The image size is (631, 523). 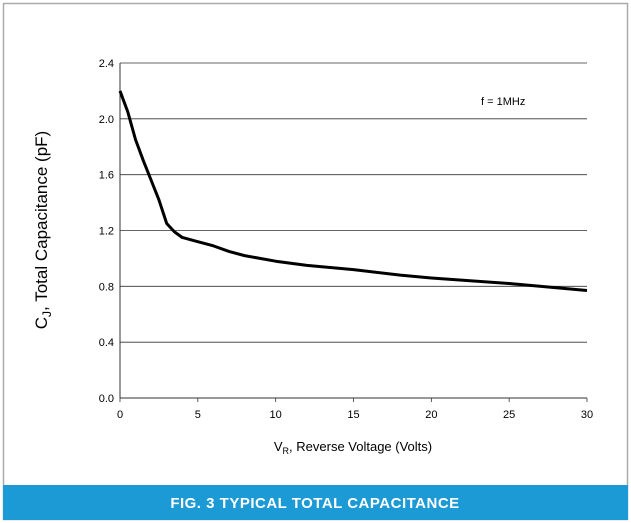 What do you see at coordinates (198, 415) in the screenshot?
I see `x-tick-label: 5` at bounding box center [198, 415].